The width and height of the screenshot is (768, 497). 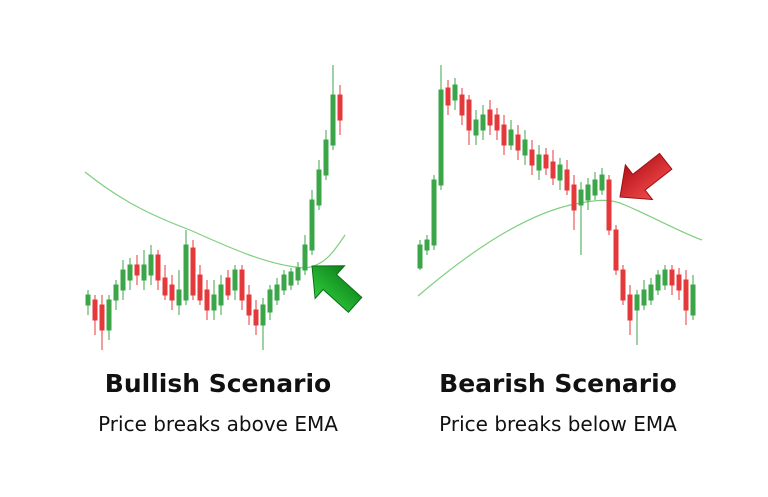 I want to click on scenario-subtitle: Price breaks above EMA, so click(x=218, y=424).